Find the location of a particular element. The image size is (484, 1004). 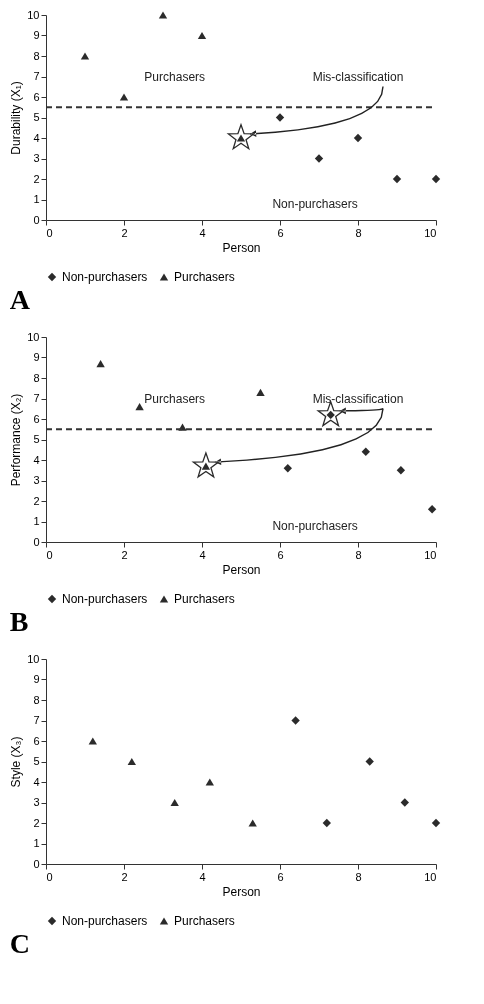

text: C is located at coordinates (19, 943).